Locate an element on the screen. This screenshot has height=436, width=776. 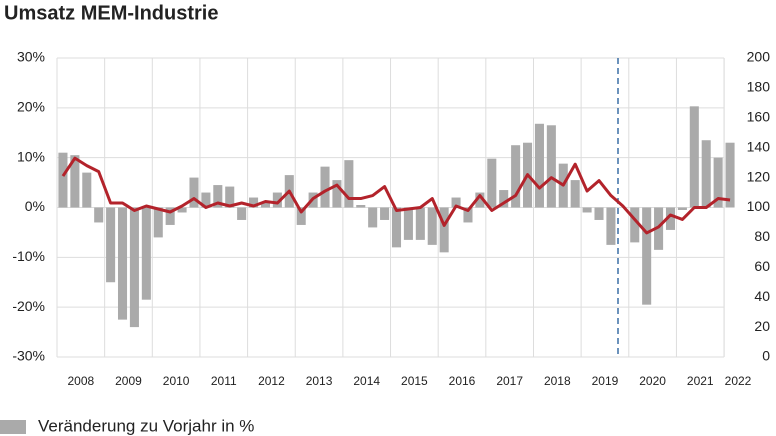
chart-title: Umsatz MEM-Industrie is located at coordinates (111, 13).